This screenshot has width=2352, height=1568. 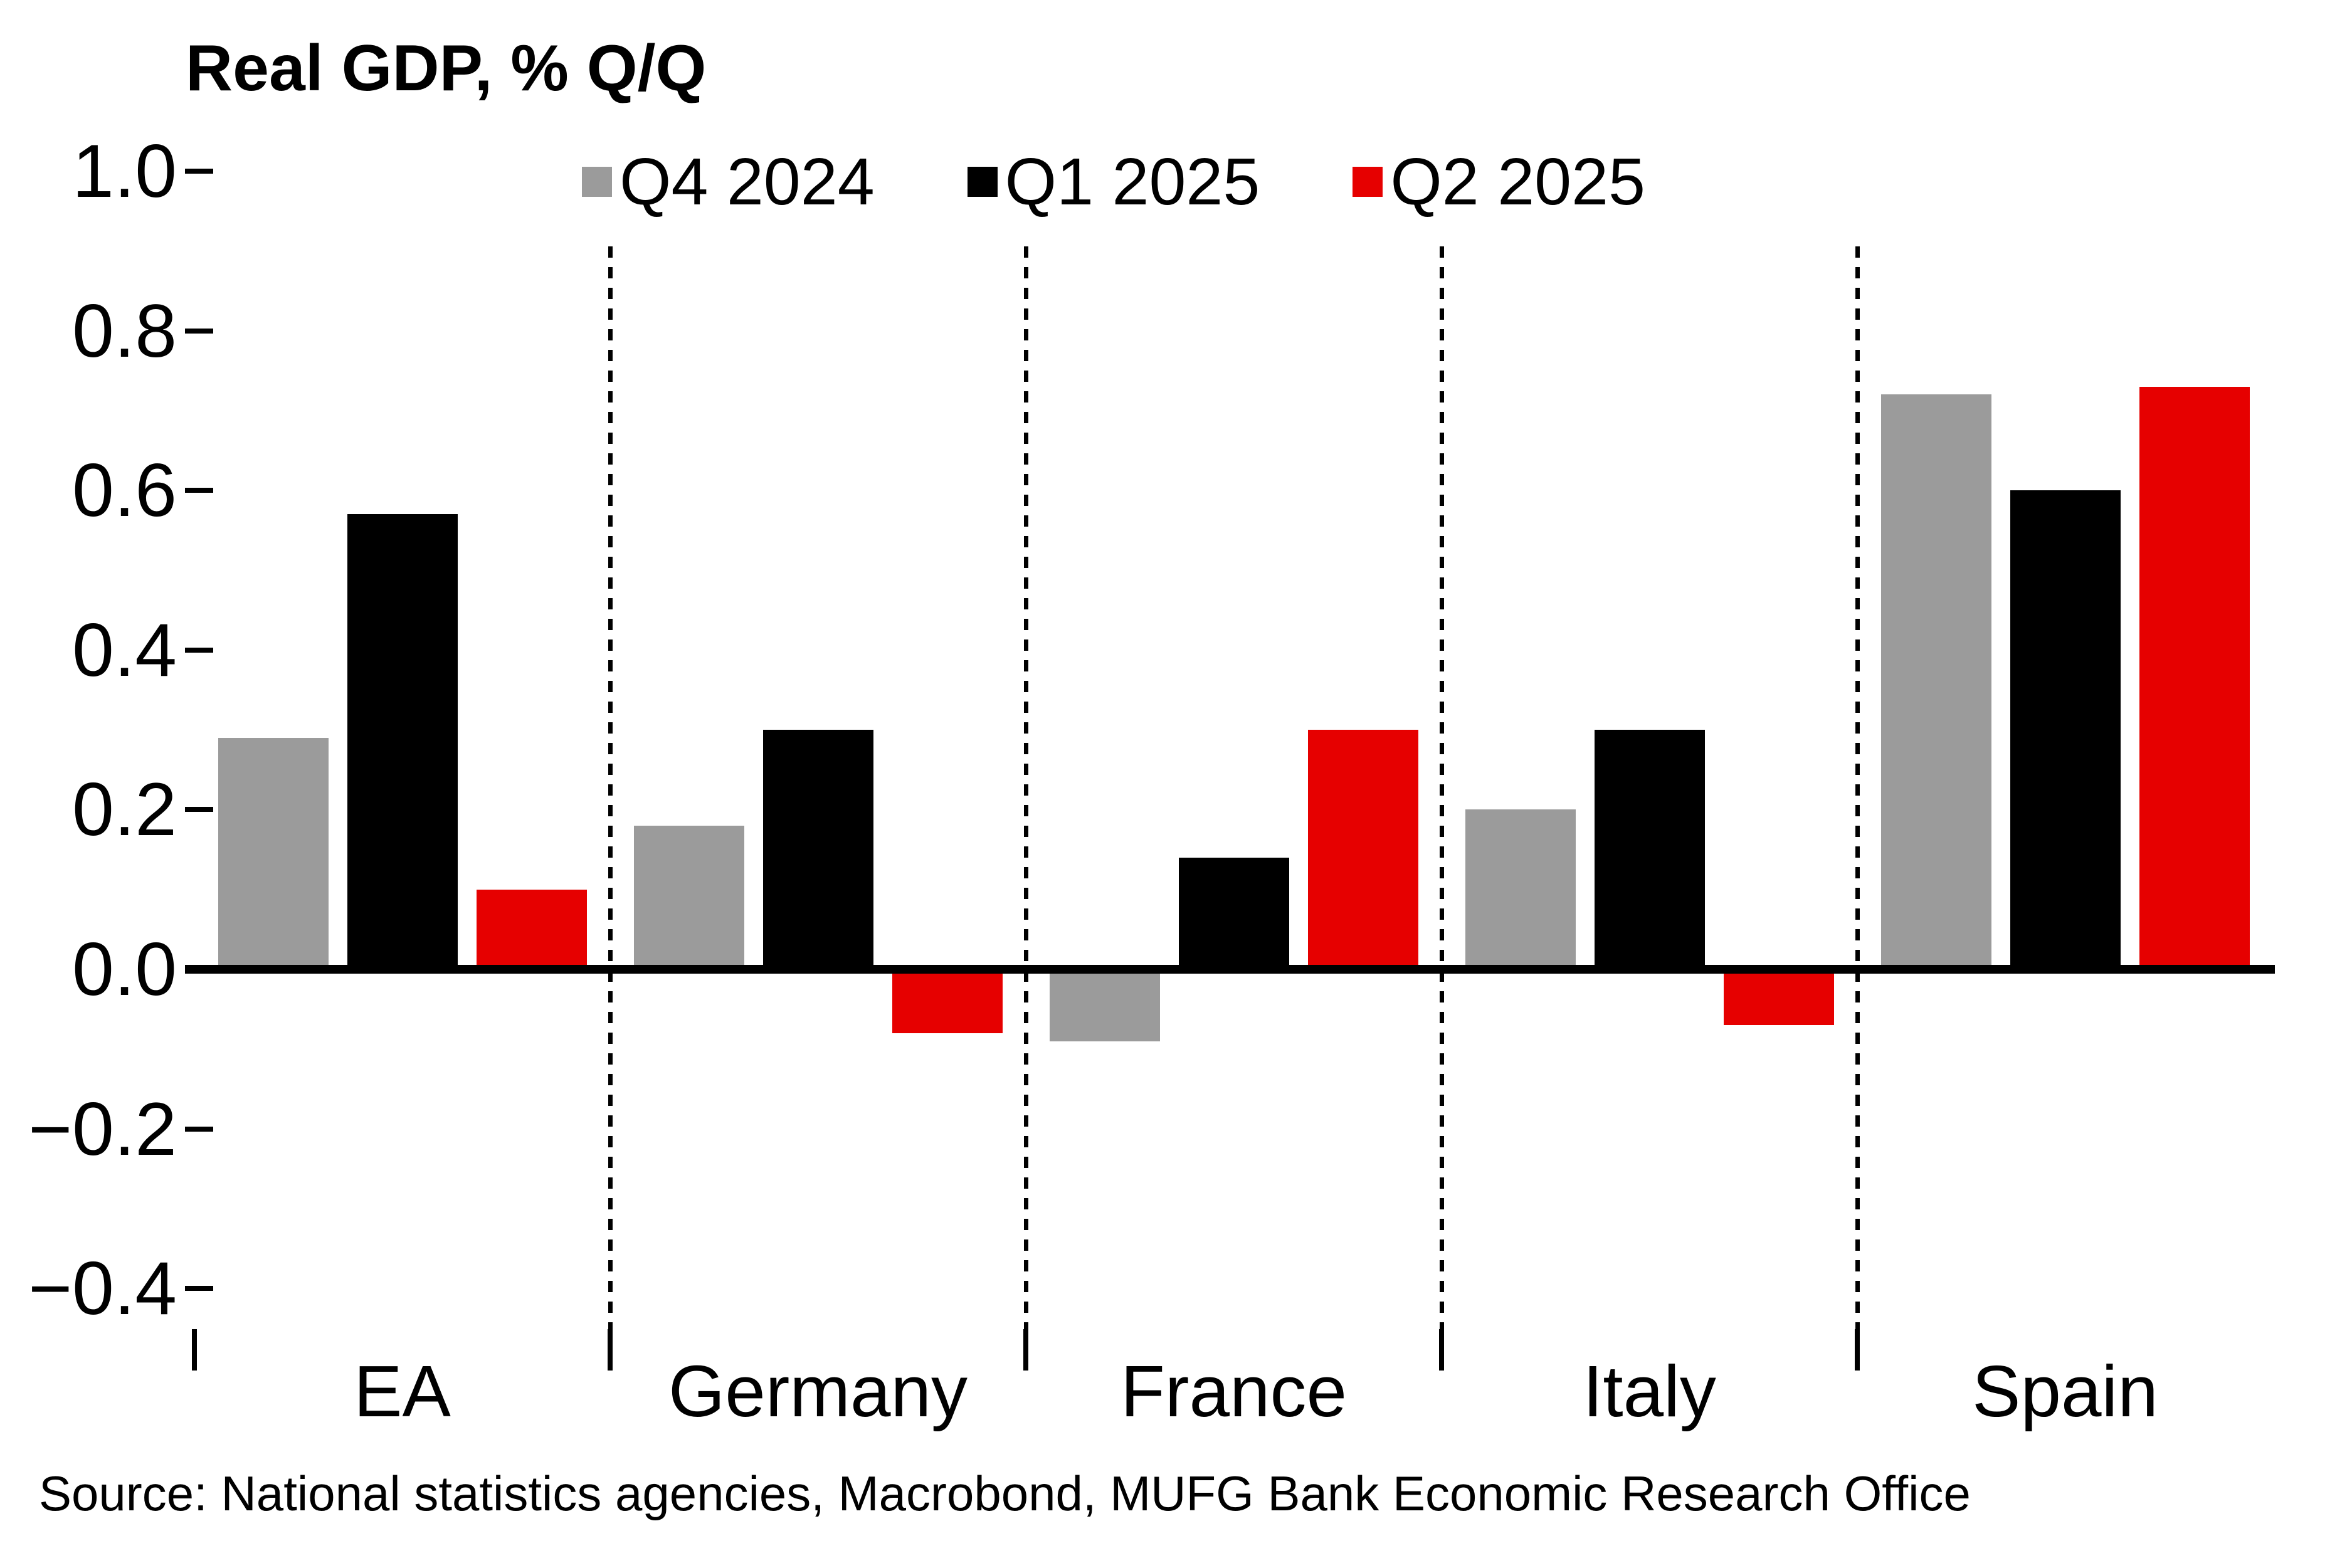 I want to click on bar-germany-q1-2025, so click(x=817, y=849).